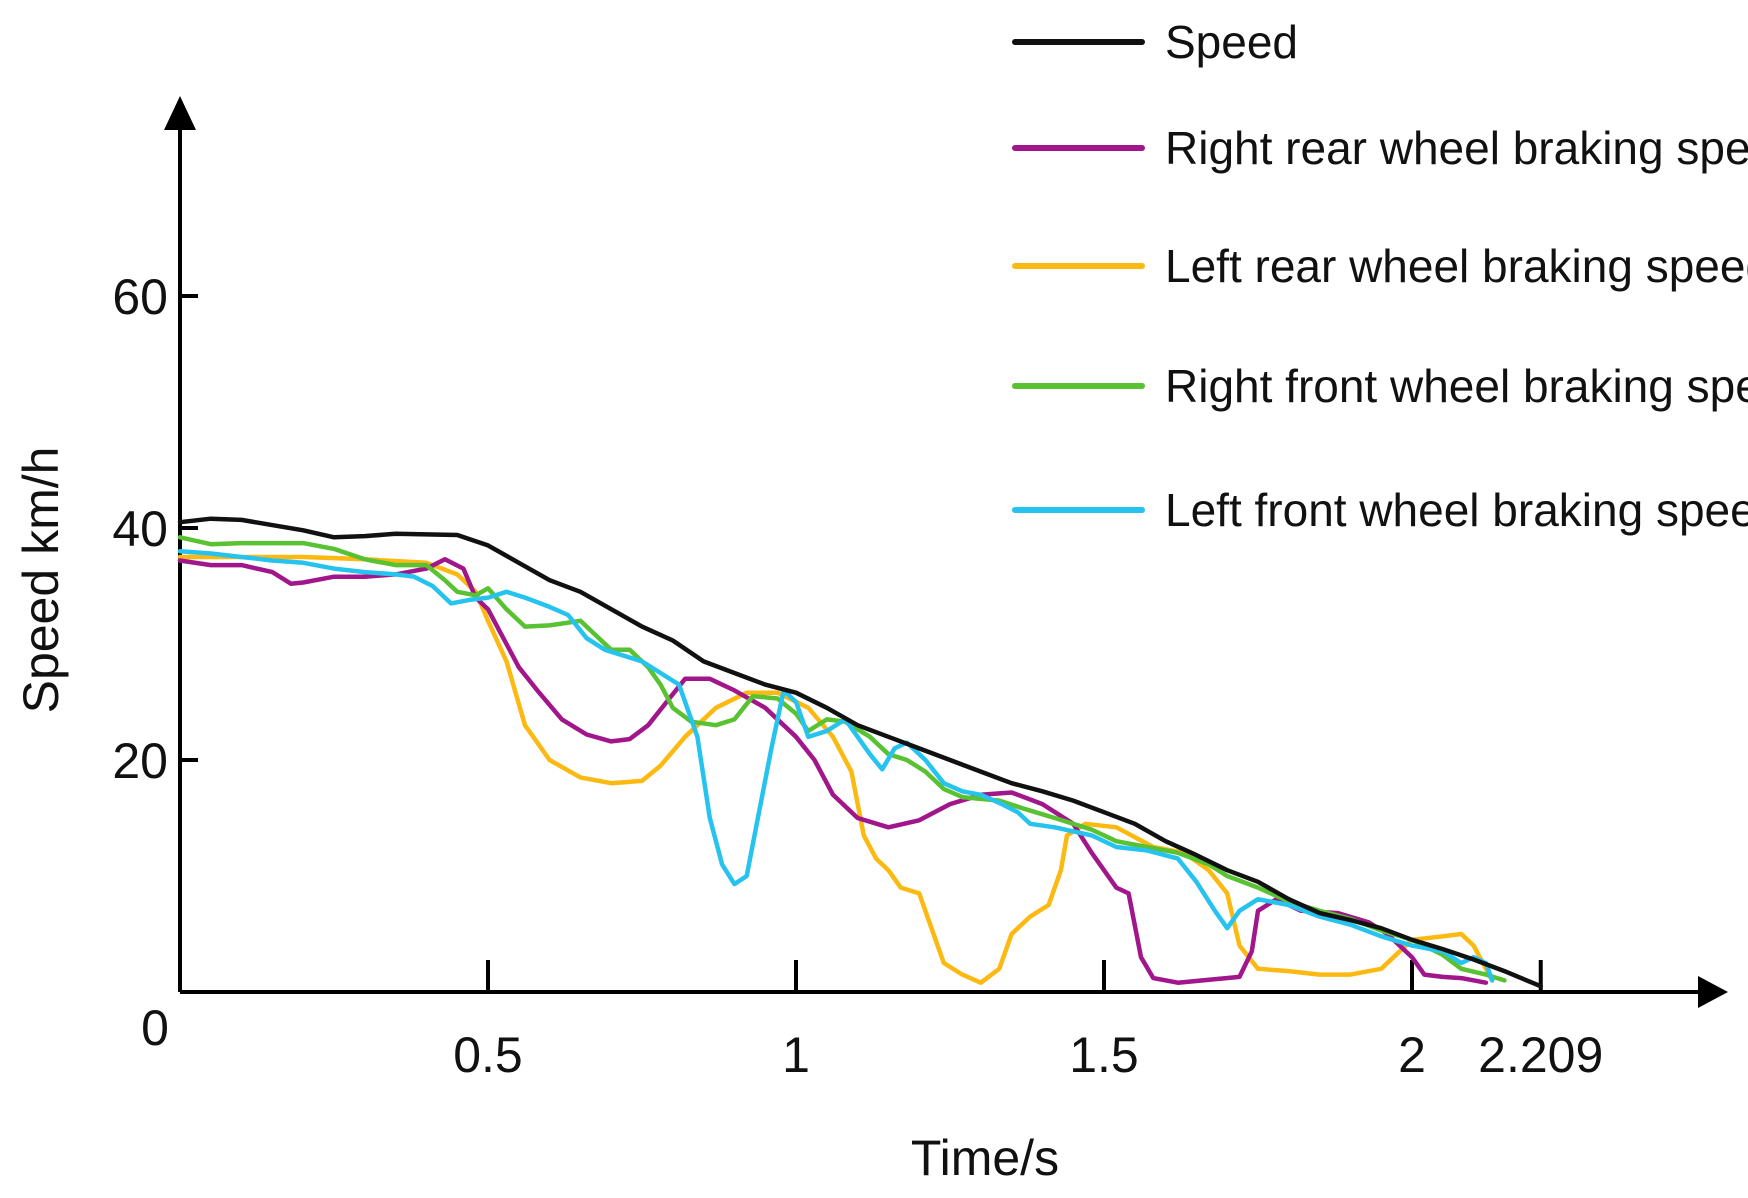 This screenshot has height=1198, width=1748. Describe the element at coordinates (1412, 1055) in the screenshot. I see `x-tick-label: 2` at that location.